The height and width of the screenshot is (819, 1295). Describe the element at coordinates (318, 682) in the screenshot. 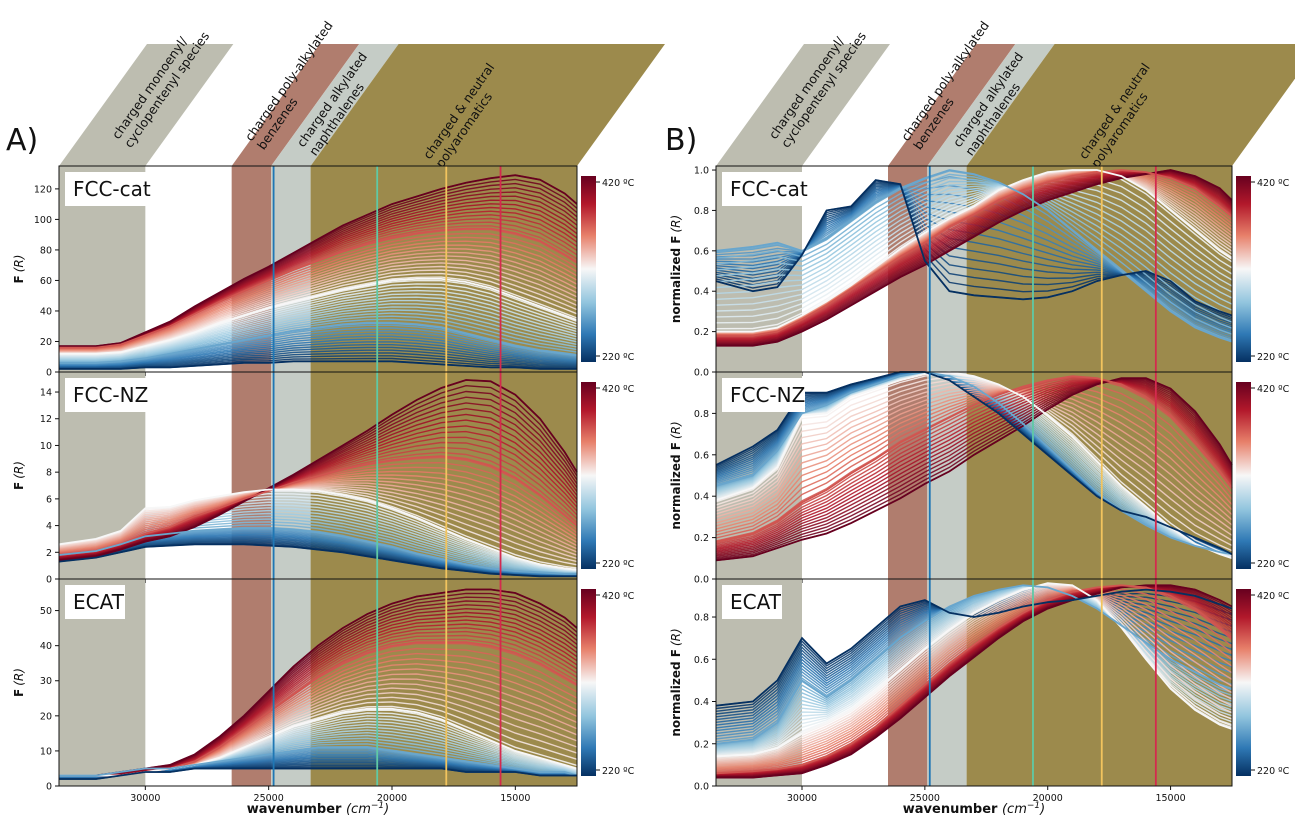

I see `plot-frame` at that location.